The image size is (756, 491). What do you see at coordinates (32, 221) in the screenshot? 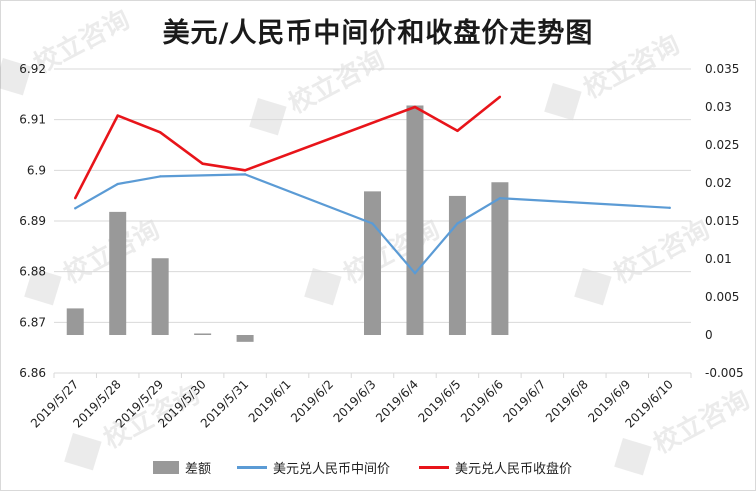
I see `y-left-tick-label: 6.89` at bounding box center [32, 221].